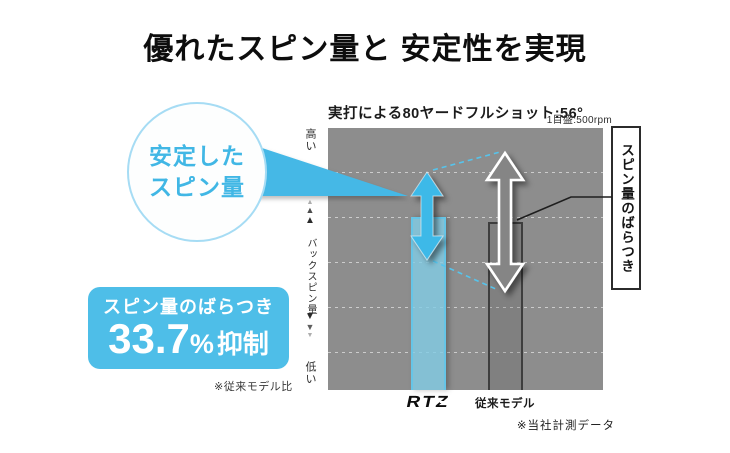 This screenshot has height=453, width=730. I want to click on spin-reduction-stat-box: スピン量のばらつき 33.7 % 抑制, so click(188, 328).